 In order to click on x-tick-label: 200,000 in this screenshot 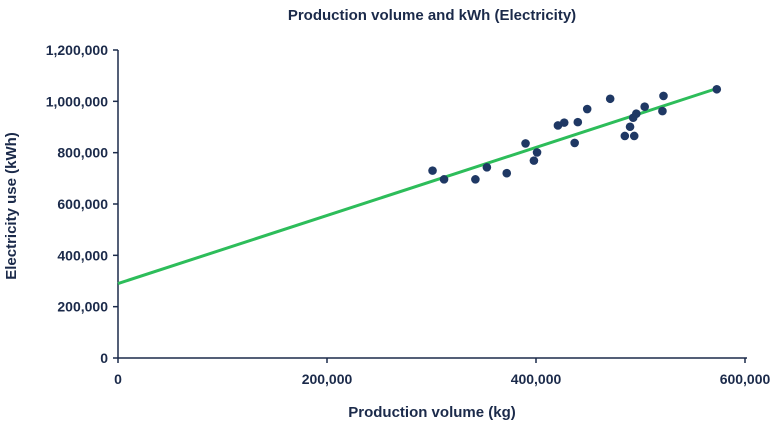, I will do `click(327, 379)`.